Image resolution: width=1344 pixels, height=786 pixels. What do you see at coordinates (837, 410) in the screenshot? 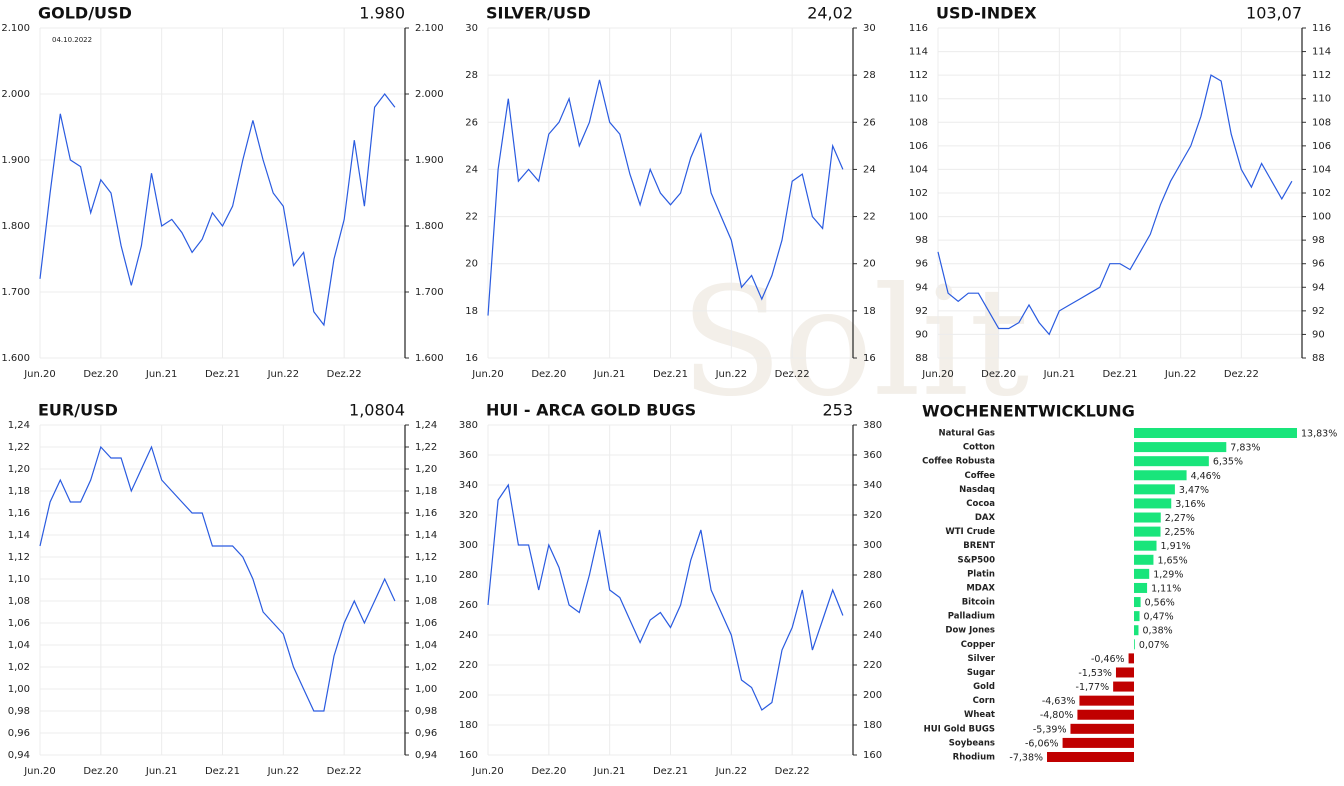
I see `last-value: 253` at bounding box center [837, 410].